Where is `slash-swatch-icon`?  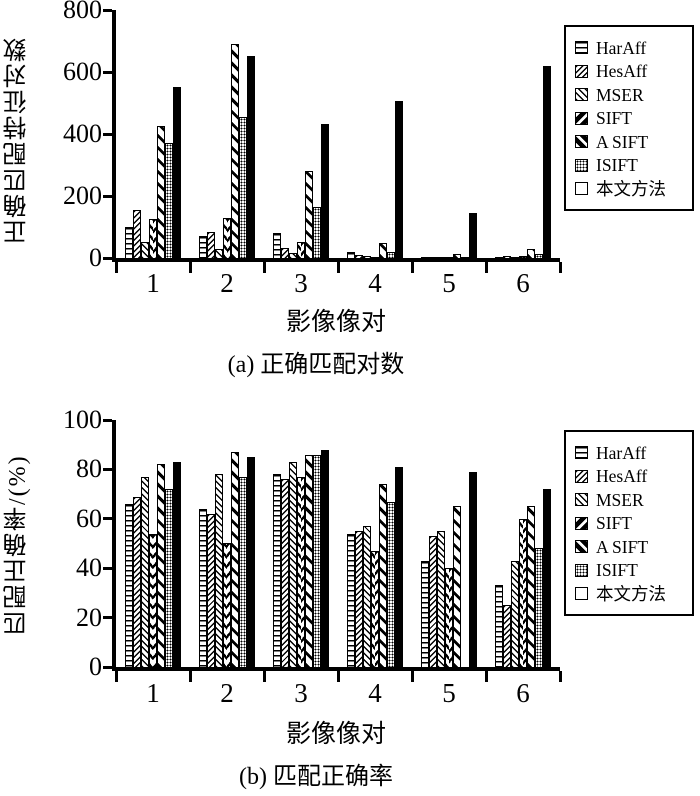 slash-swatch-icon is located at coordinates (581, 94).